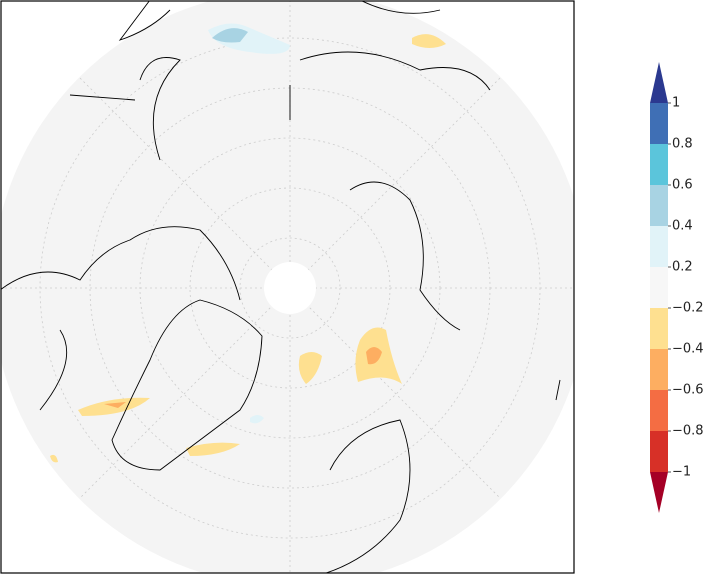 This screenshot has width=706, height=579. Describe the element at coordinates (659, 492) in the screenshot. I see `colorbar-extend-bottom` at that location.